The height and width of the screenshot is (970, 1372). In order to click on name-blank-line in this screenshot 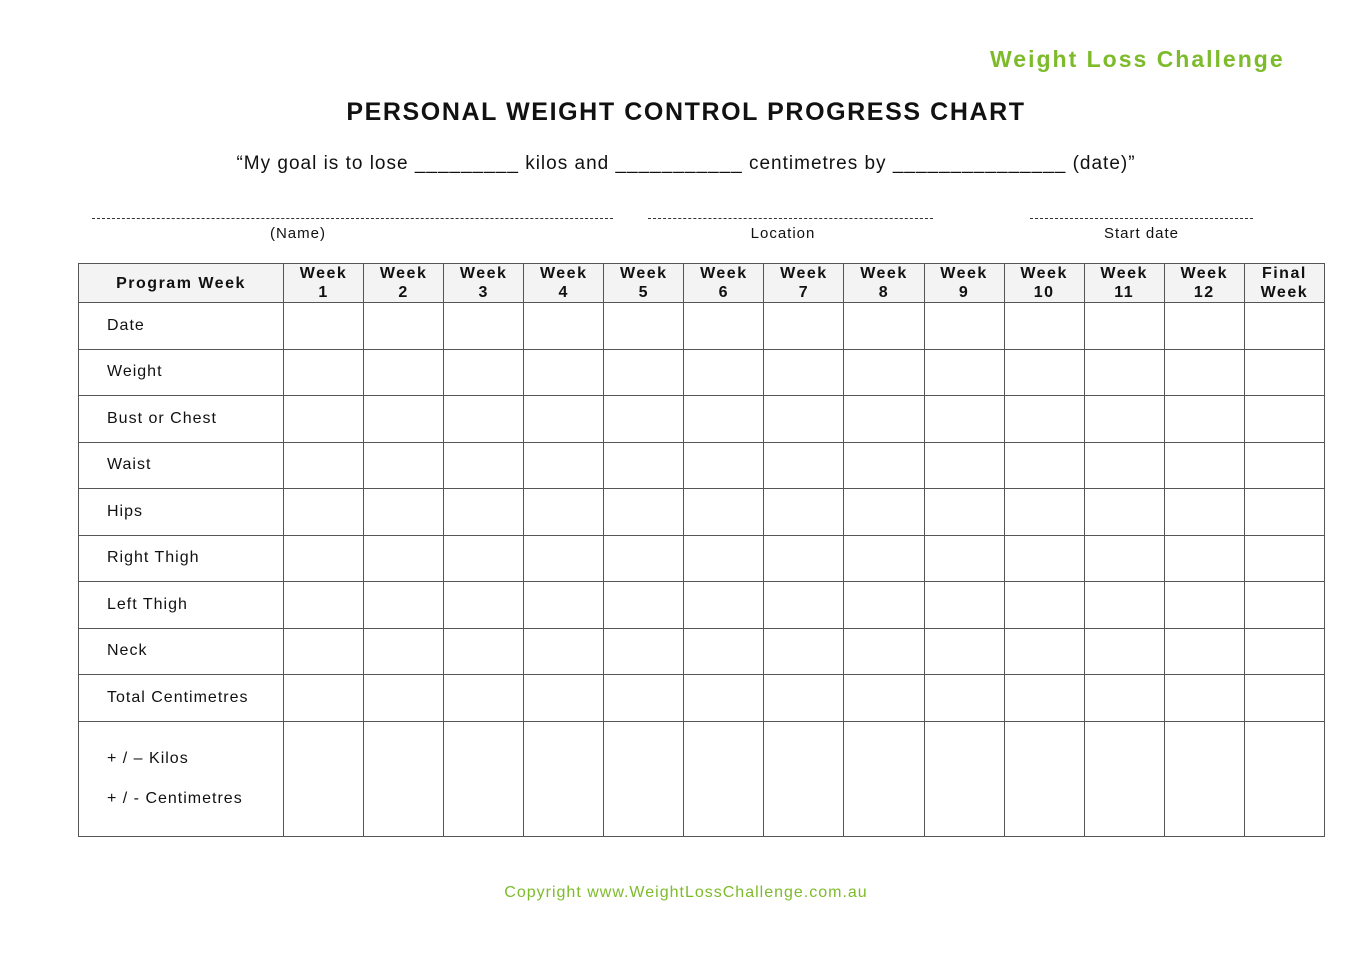, I will do `click(352, 218)`.